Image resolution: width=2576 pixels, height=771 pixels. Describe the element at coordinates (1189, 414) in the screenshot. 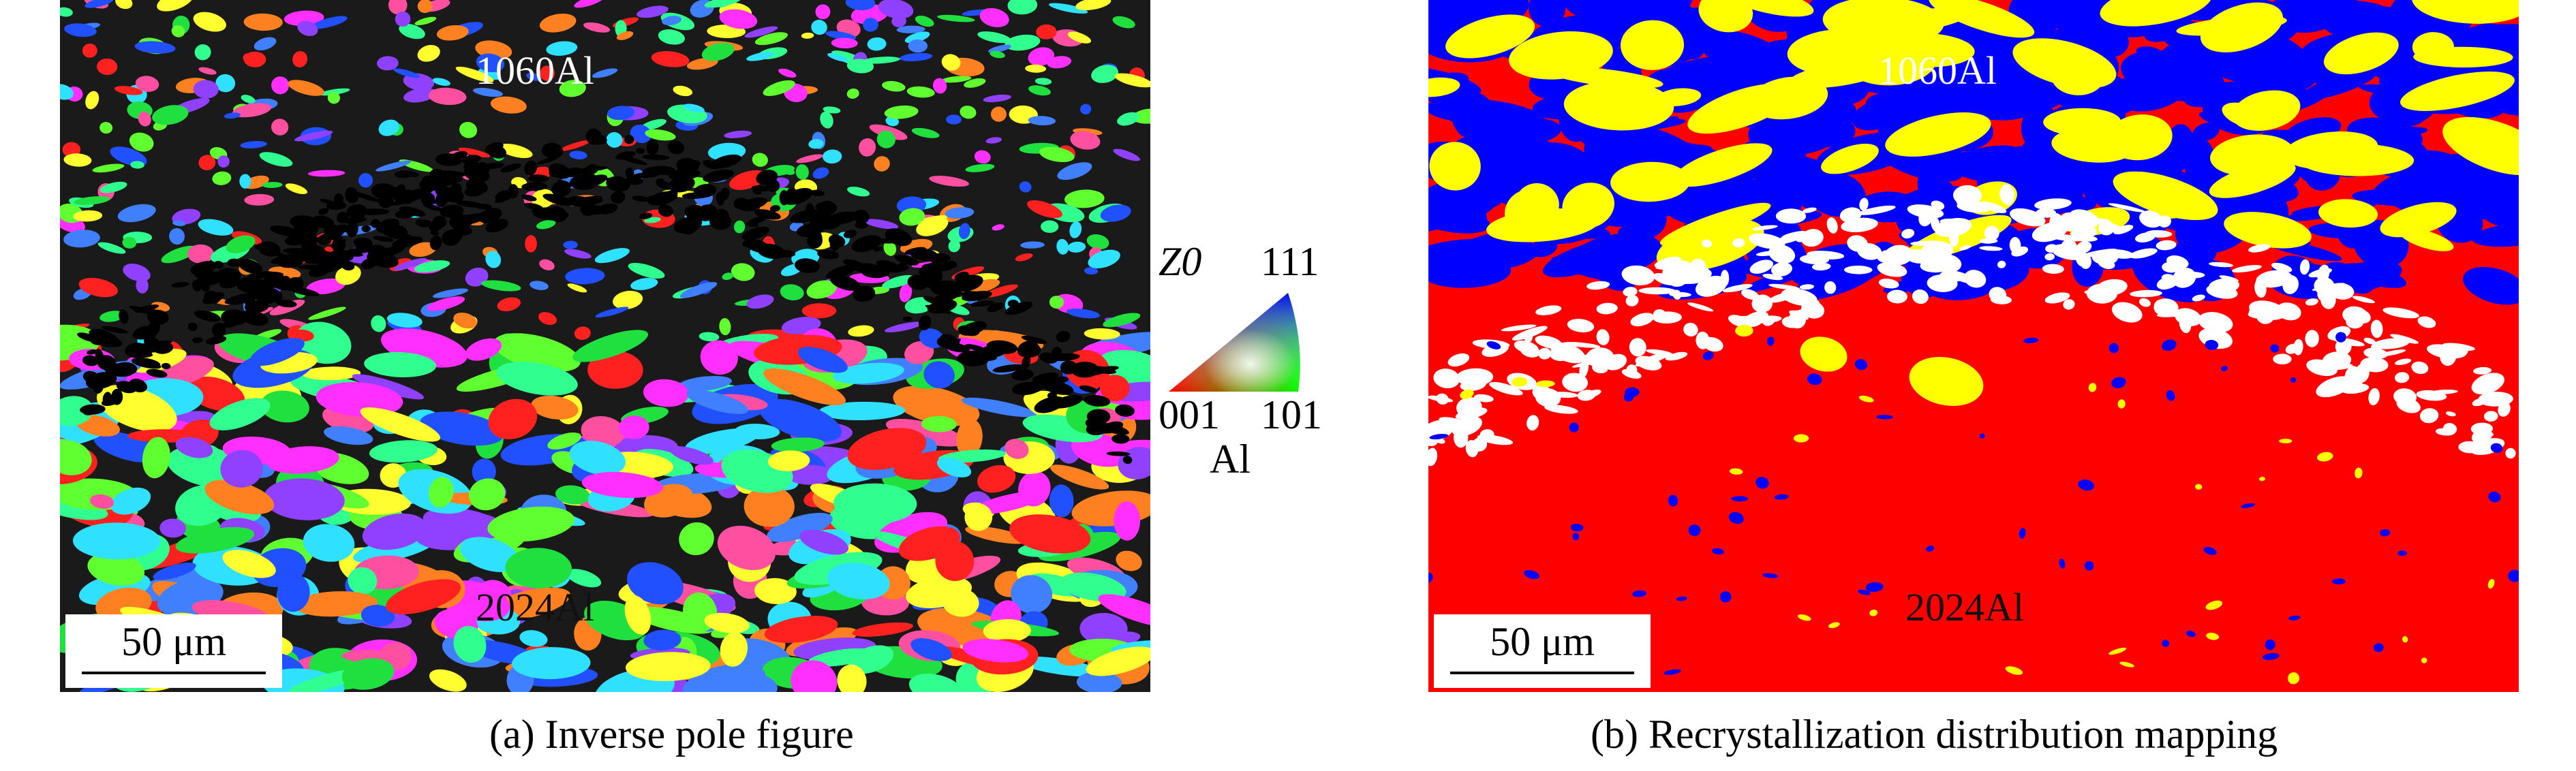

I see `legend-corner-001: 001` at that location.